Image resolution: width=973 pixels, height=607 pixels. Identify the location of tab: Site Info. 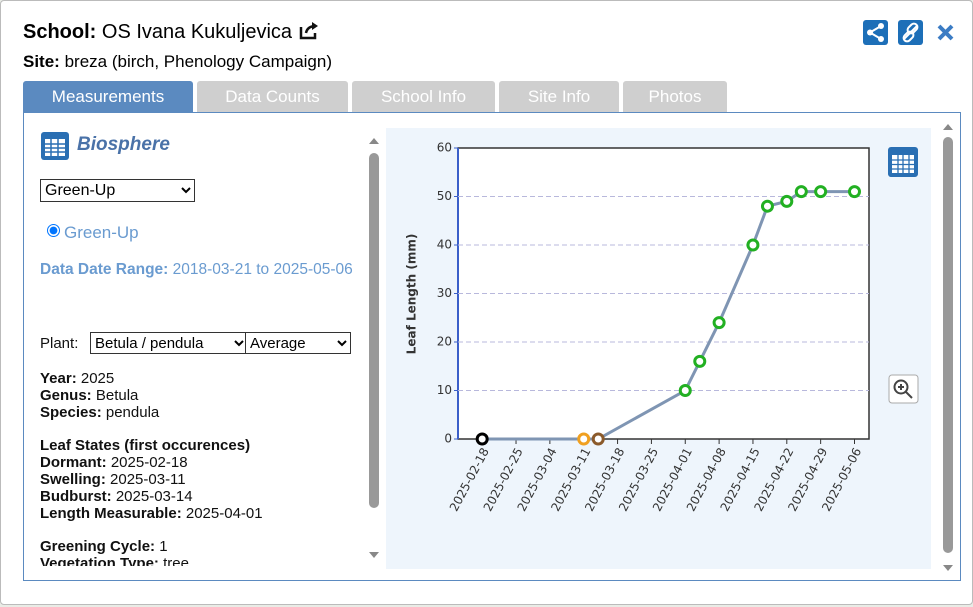
(559, 96).